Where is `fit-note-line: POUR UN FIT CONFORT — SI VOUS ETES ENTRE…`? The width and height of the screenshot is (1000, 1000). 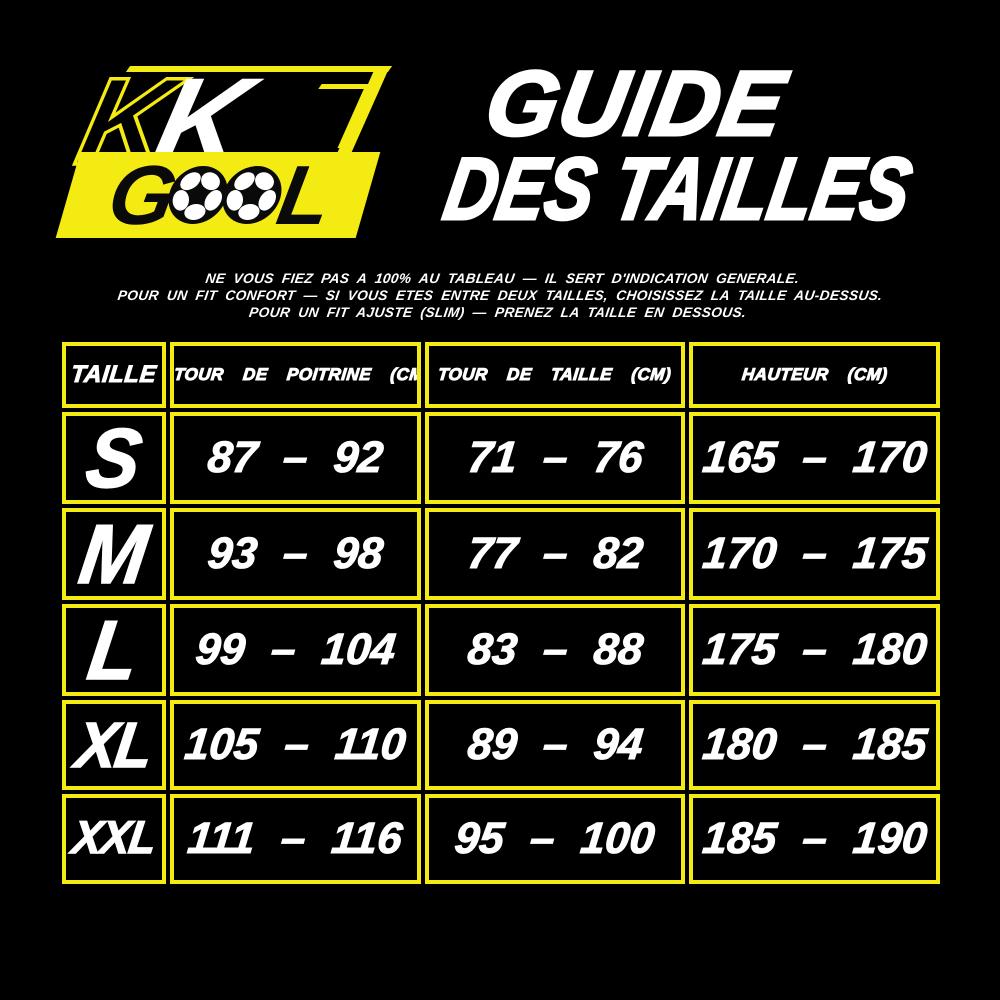 fit-note-line: POUR UN FIT CONFORT — SI VOUS ETES ENTRE… is located at coordinates (500, 295).